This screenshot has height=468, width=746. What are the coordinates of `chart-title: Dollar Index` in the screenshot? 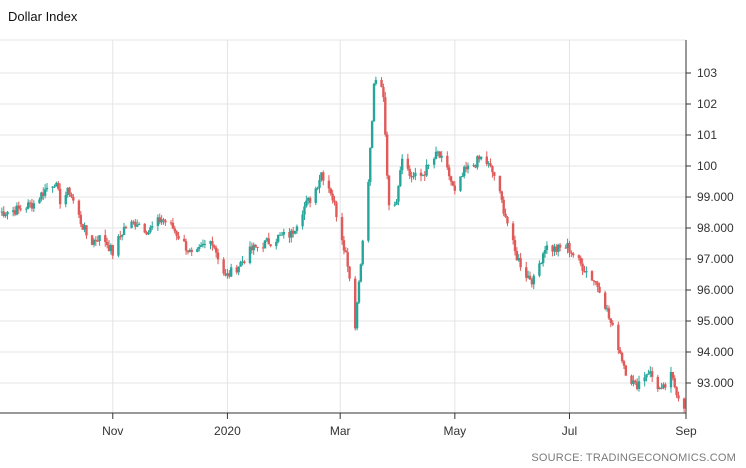 It's located at (43, 16).